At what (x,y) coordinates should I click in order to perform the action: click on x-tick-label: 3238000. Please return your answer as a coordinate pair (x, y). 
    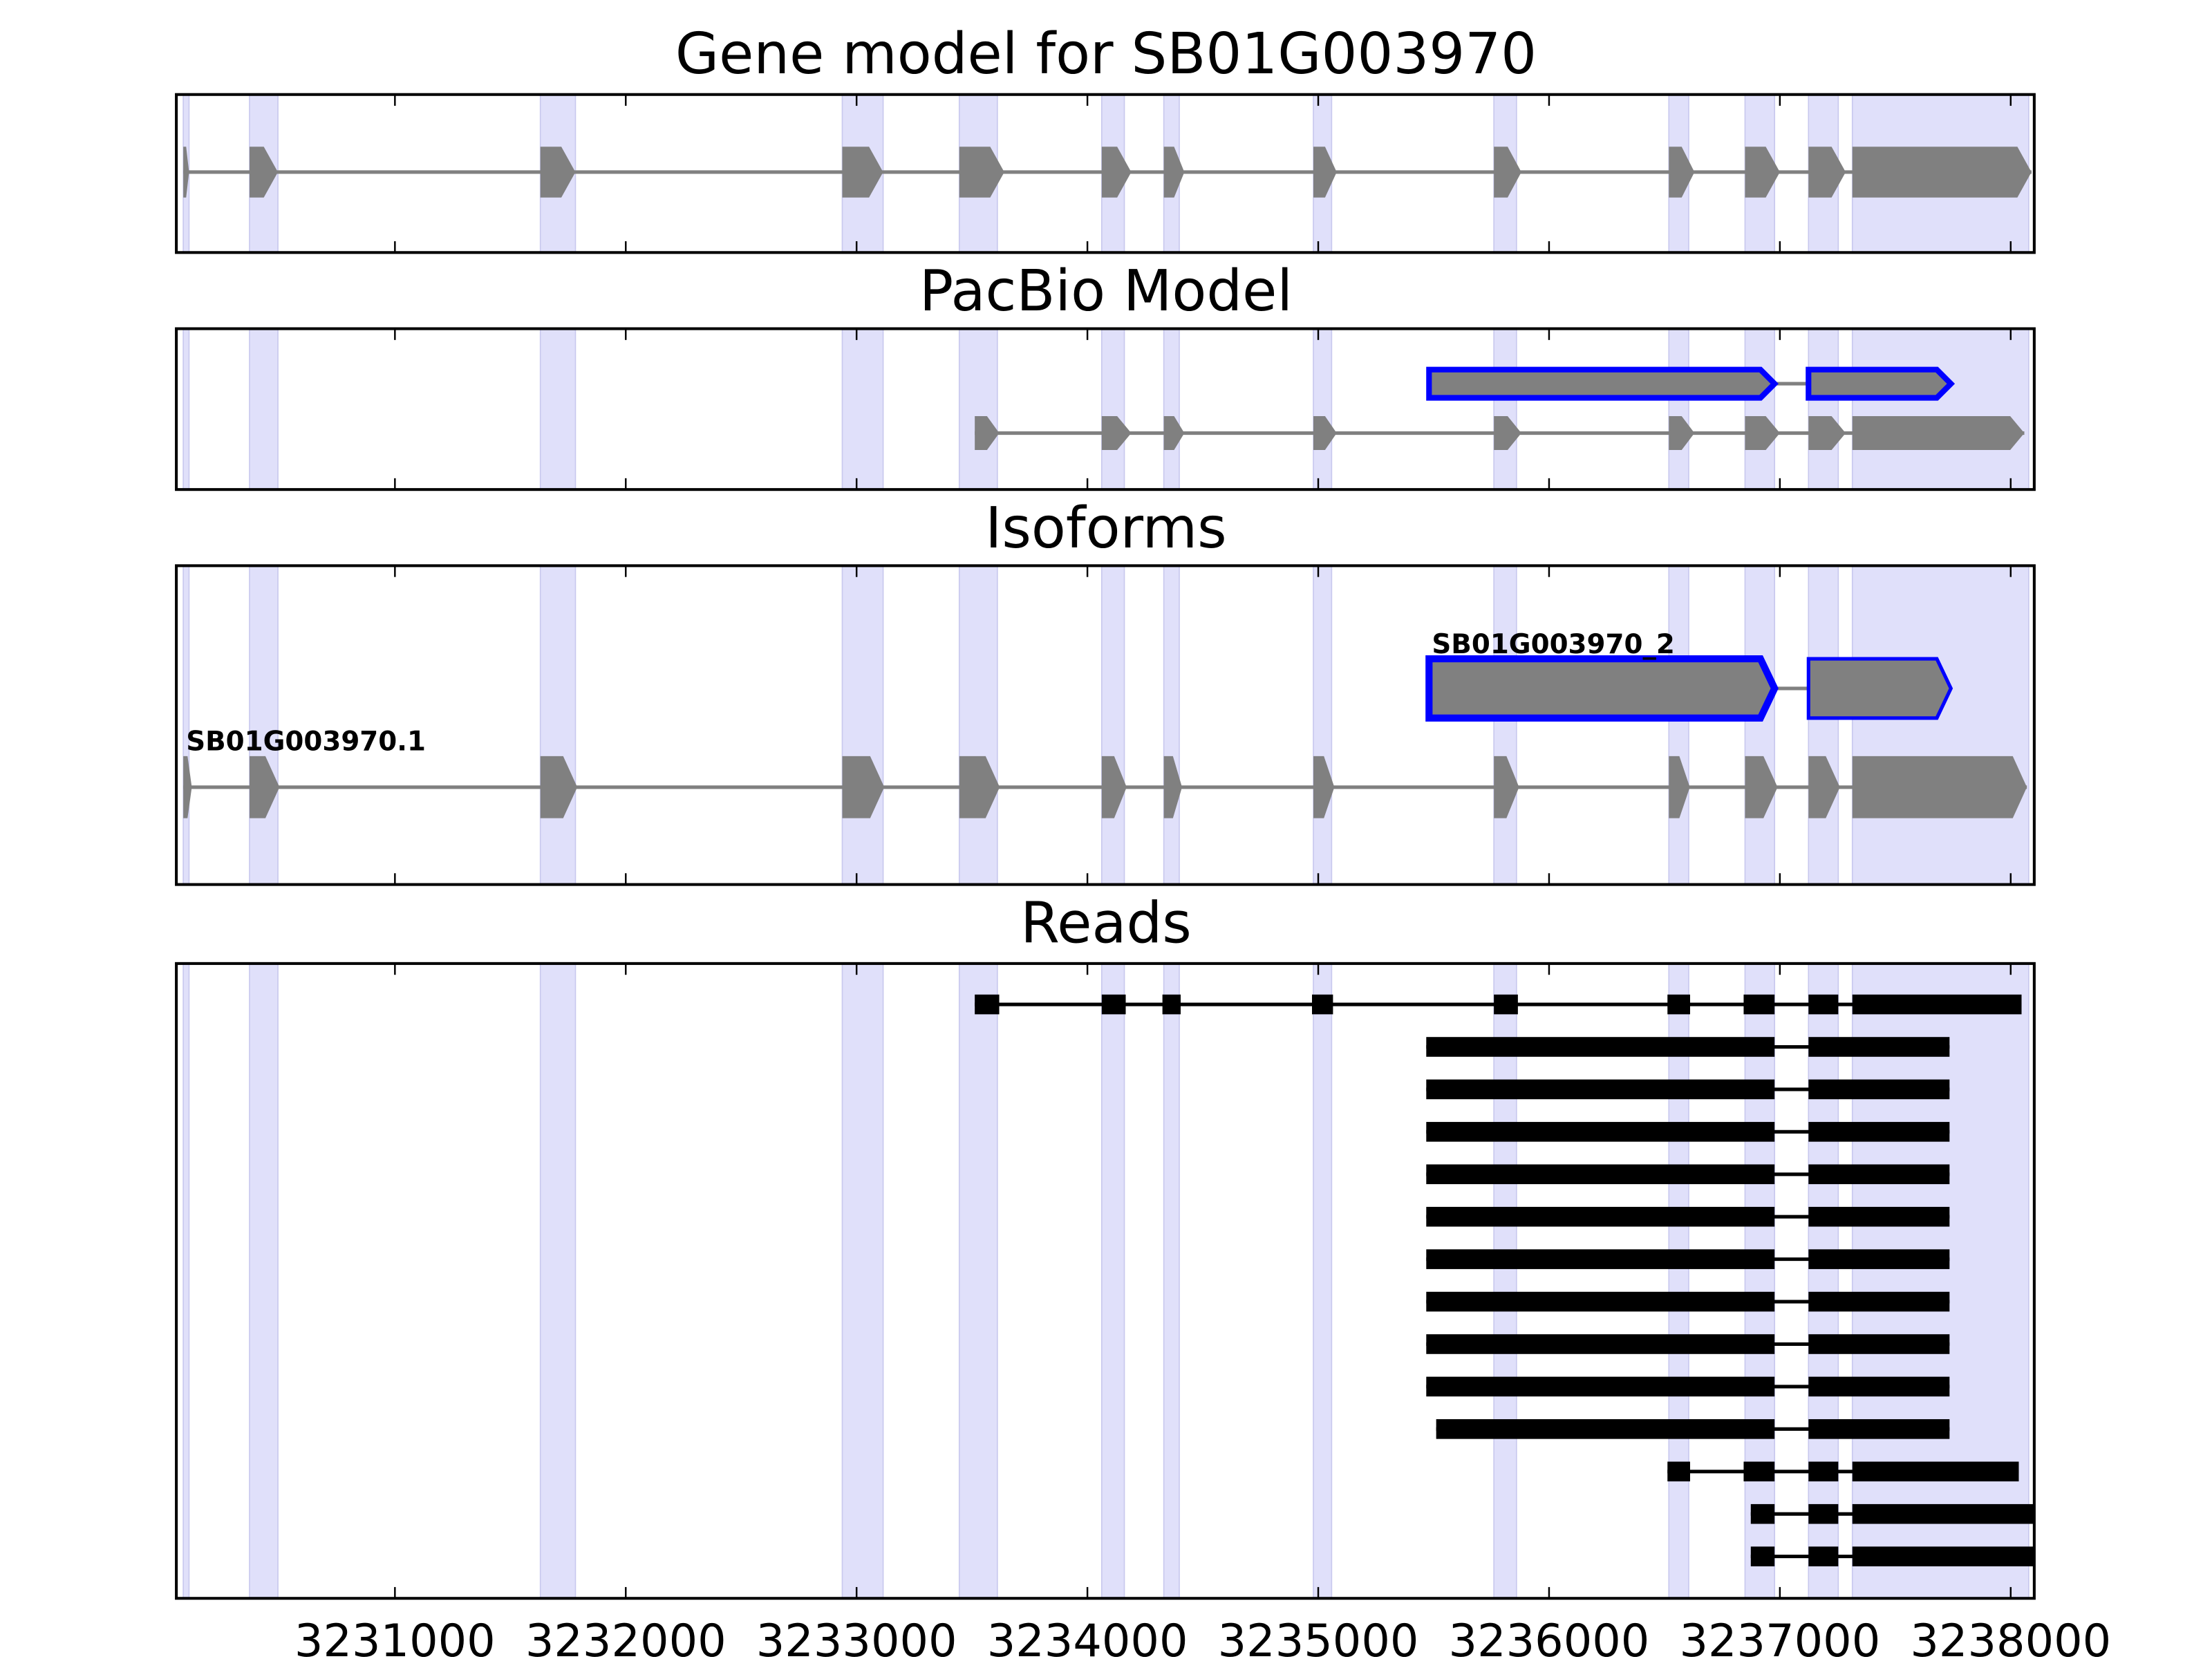
    Looking at the image, I should click on (2010, 1637).